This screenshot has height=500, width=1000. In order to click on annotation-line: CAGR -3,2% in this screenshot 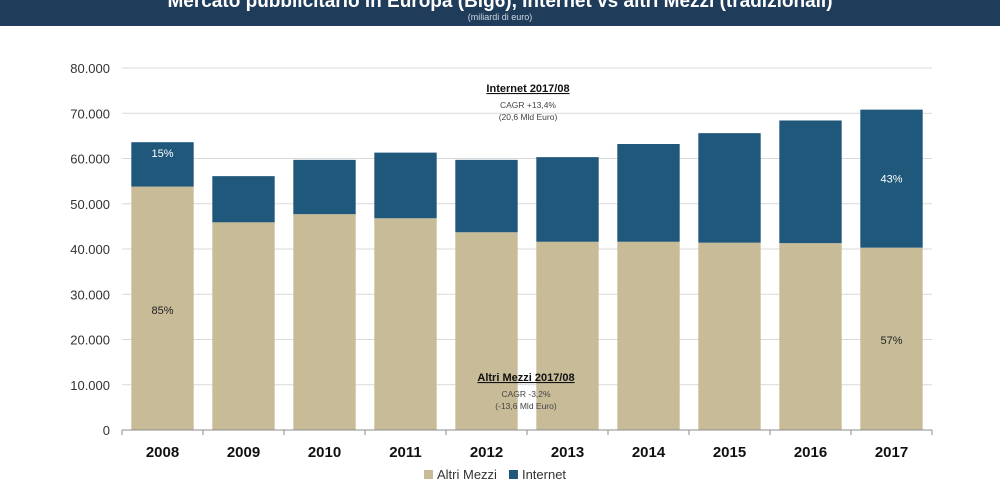, I will do `click(526, 394)`.